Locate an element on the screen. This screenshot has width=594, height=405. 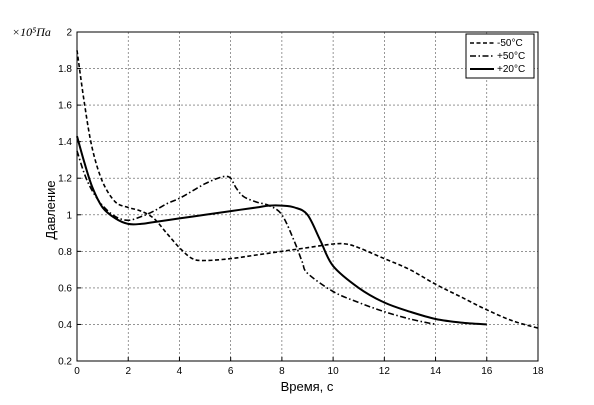
y-tick-label: 2 is located at coordinates (69, 33).